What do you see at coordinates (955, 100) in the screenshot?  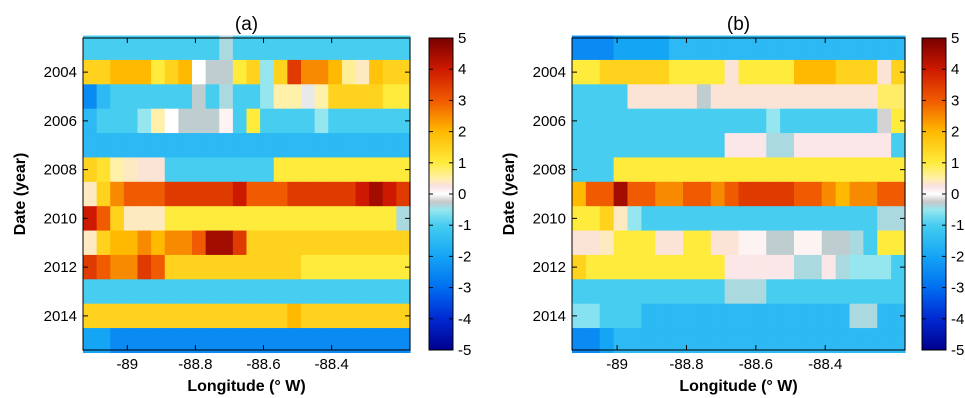 I see `colorbar-tick-label: 3` at bounding box center [955, 100].